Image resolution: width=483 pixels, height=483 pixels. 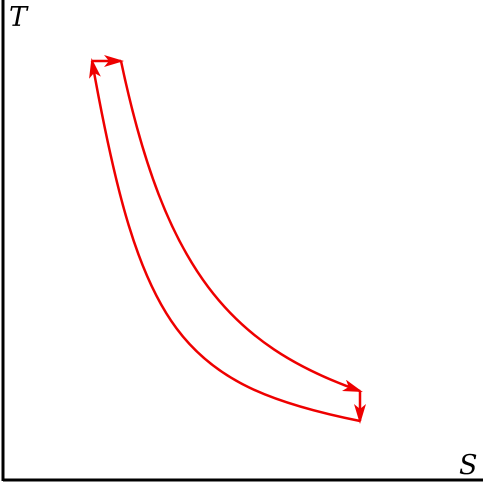 I want to click on s-axis-label: S, so click(x=468, y=465).